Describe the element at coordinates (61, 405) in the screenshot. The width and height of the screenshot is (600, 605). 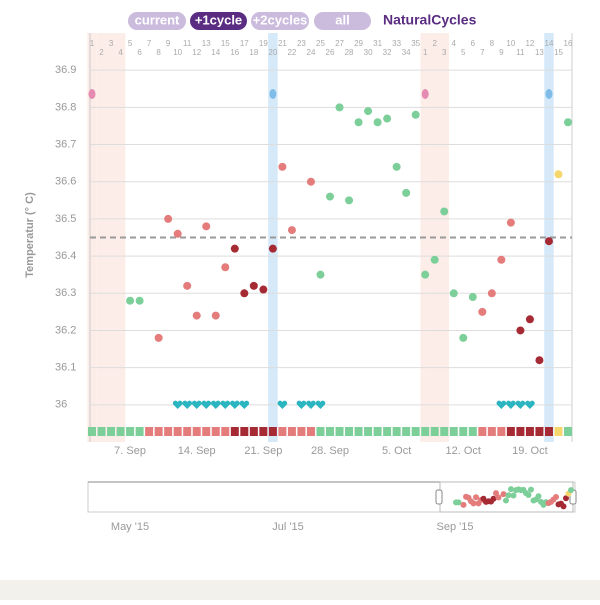
I see `y-tick-label: 36` at that location.